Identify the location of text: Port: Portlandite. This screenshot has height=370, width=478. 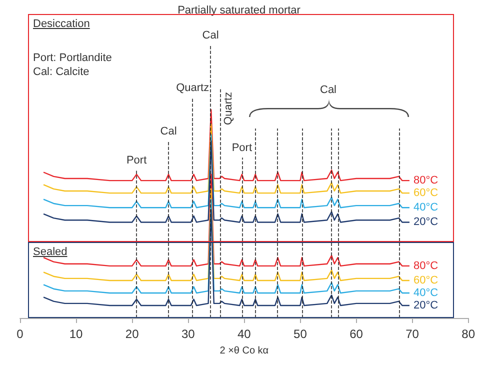
(72, 58).